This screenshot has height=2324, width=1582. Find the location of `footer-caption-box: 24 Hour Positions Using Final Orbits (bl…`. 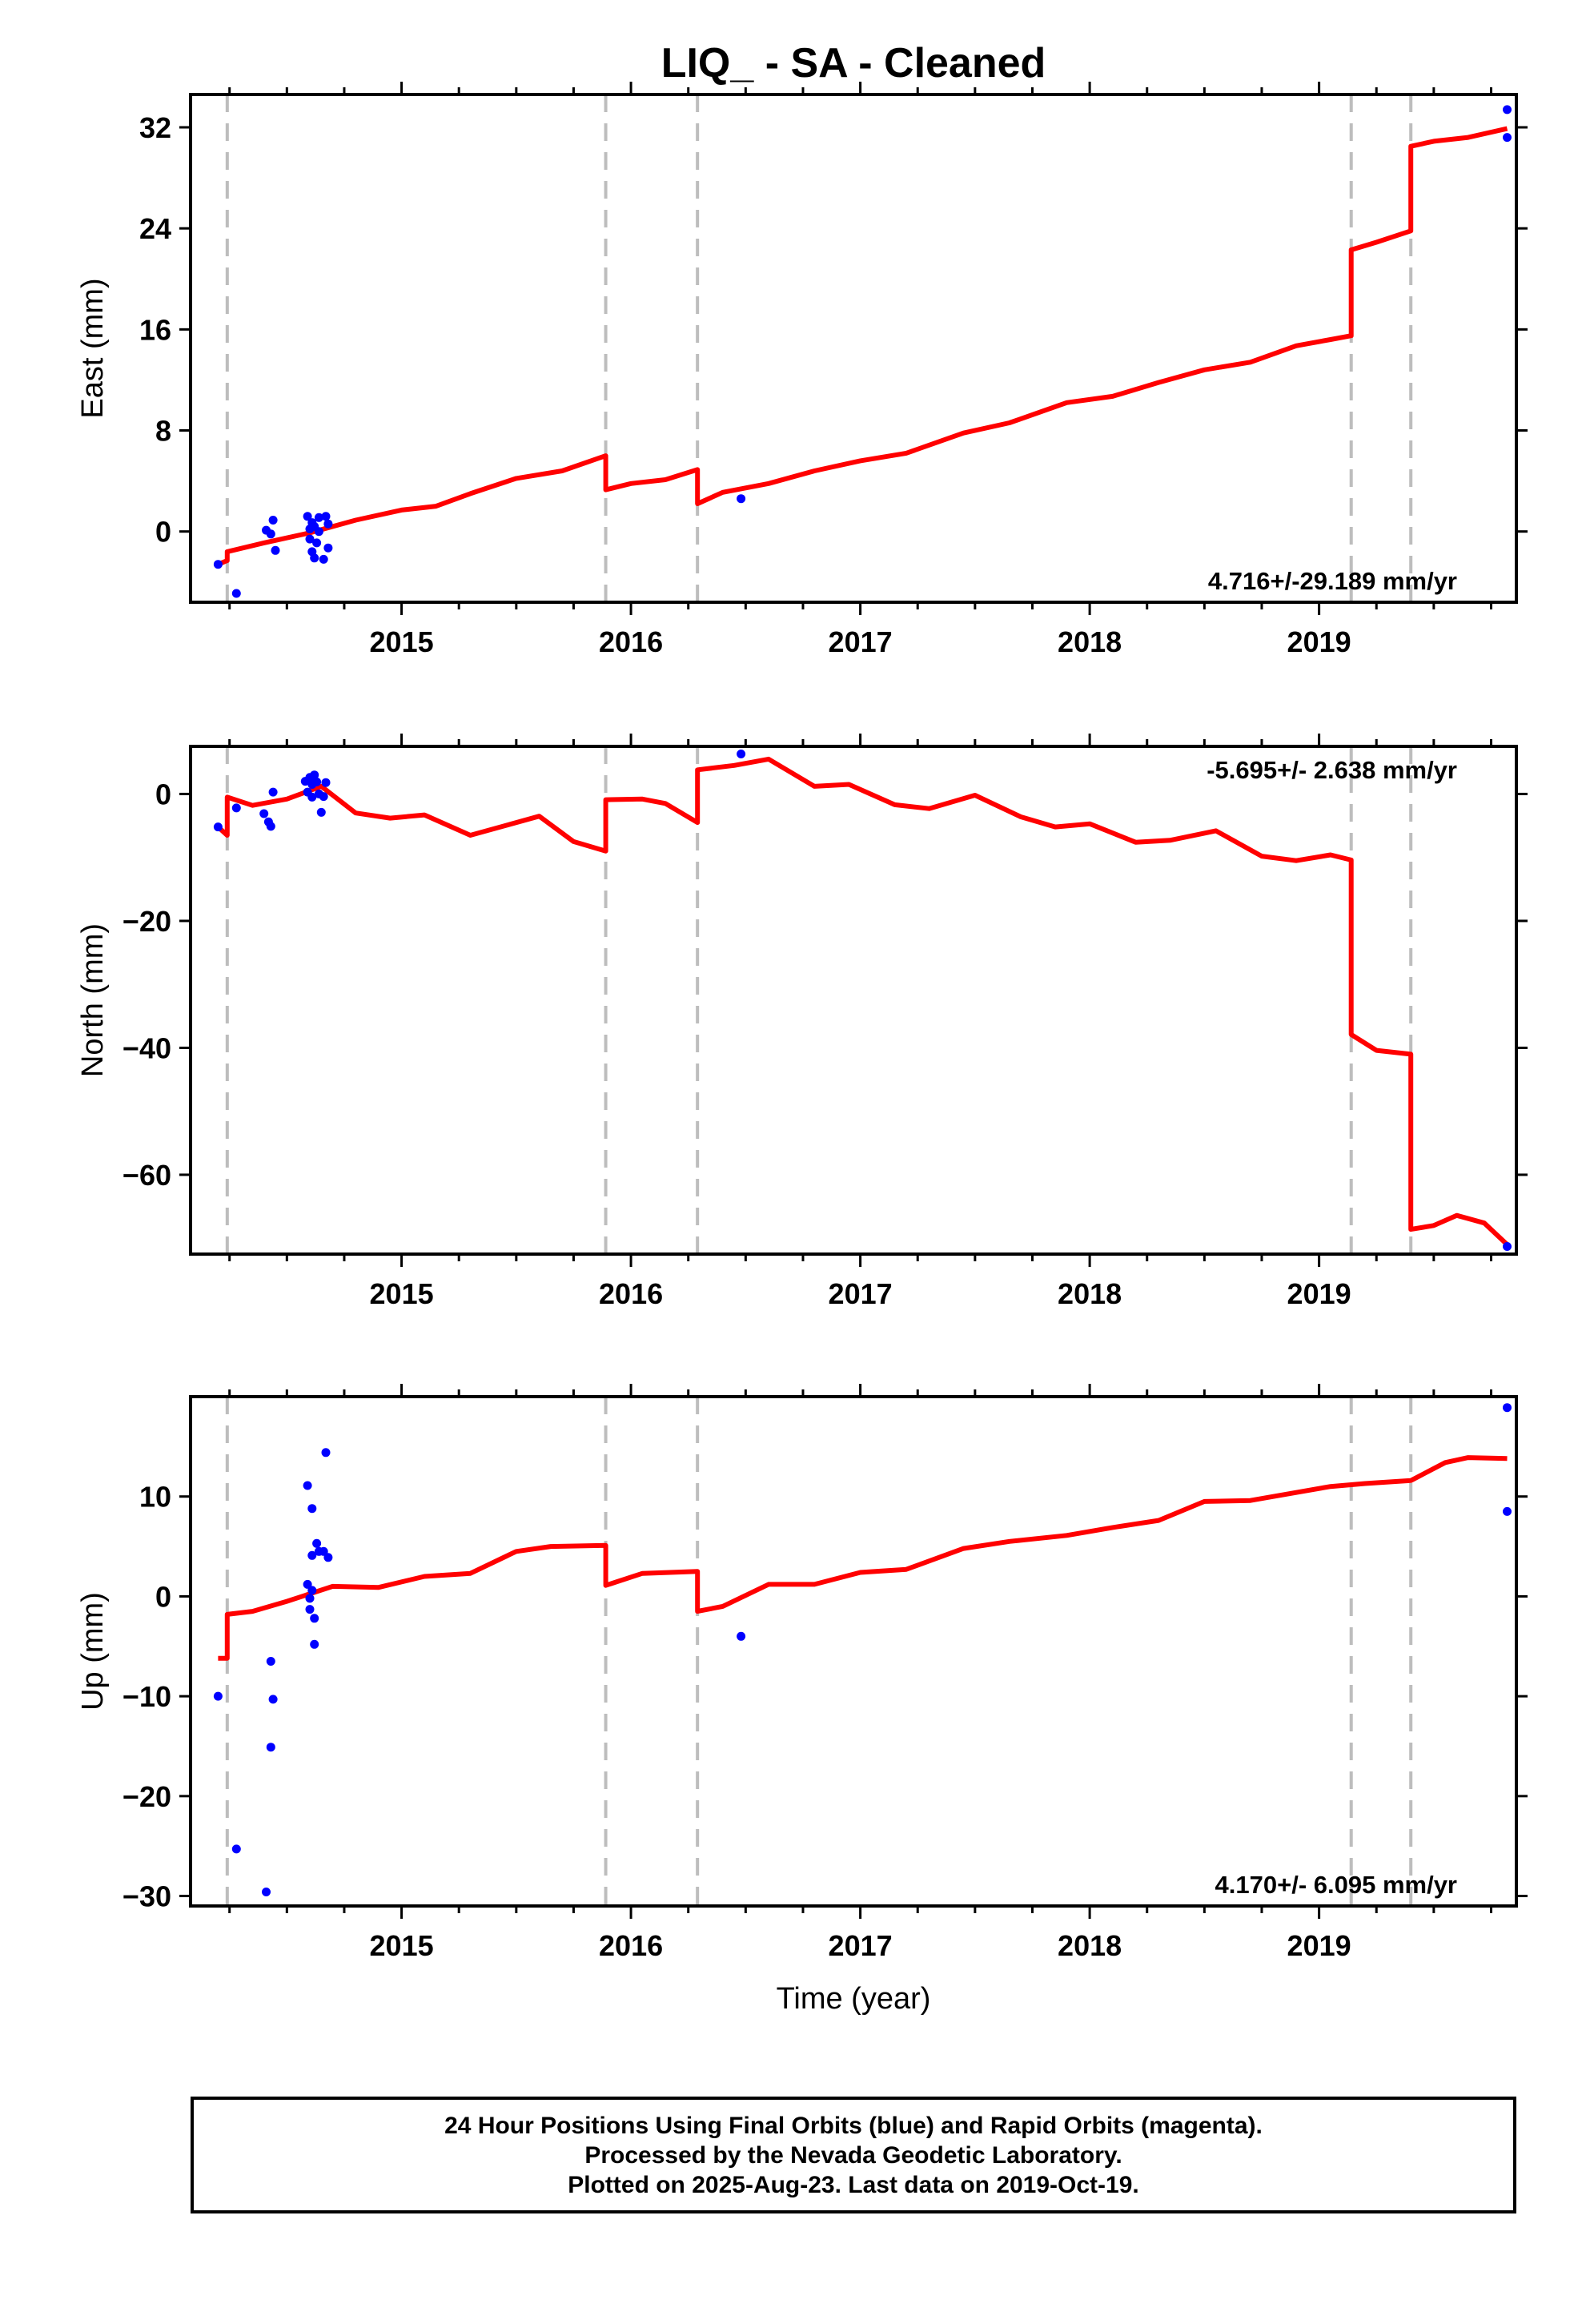

footer-caption-box: 24 Hour Positions Using Final Orbits (bl… is located at coordinates (853, 2155).